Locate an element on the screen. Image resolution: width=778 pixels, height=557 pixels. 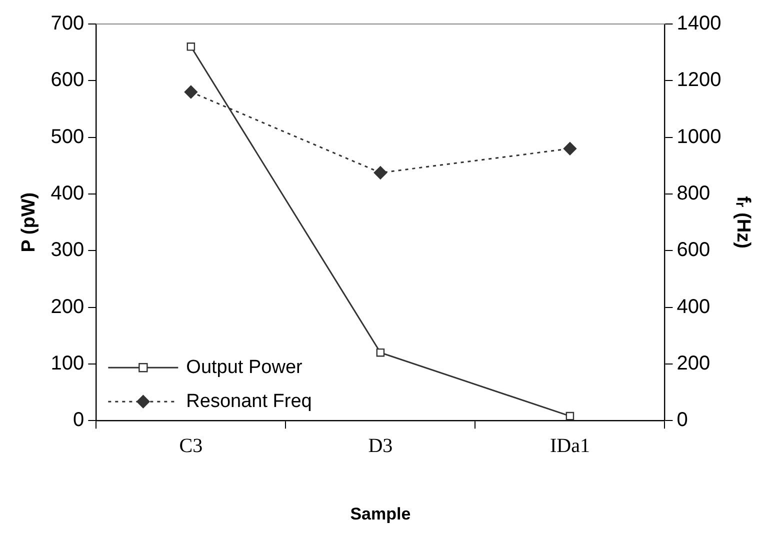
y-tick-label: 400 is located at coordinates (67, 193).